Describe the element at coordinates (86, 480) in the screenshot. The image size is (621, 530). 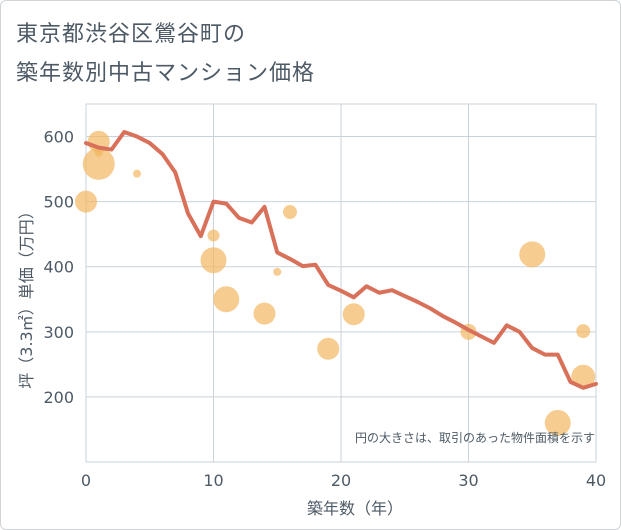
I see `x-tick-label: 0` at that location.